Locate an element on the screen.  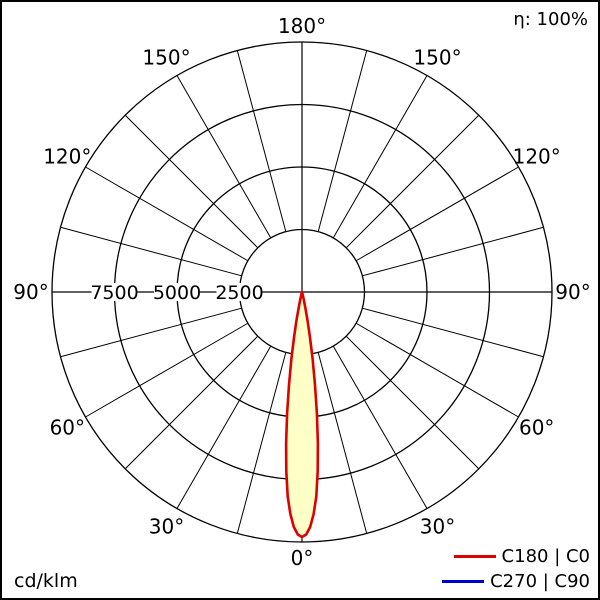
legend-line-red-icon is located at coordinates (474, 556).